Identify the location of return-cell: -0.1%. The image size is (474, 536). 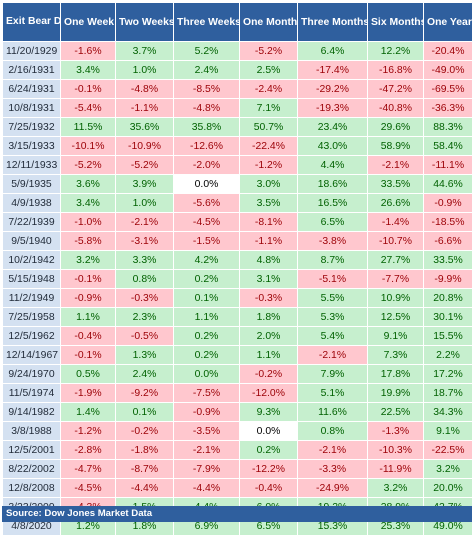
(88, 355).